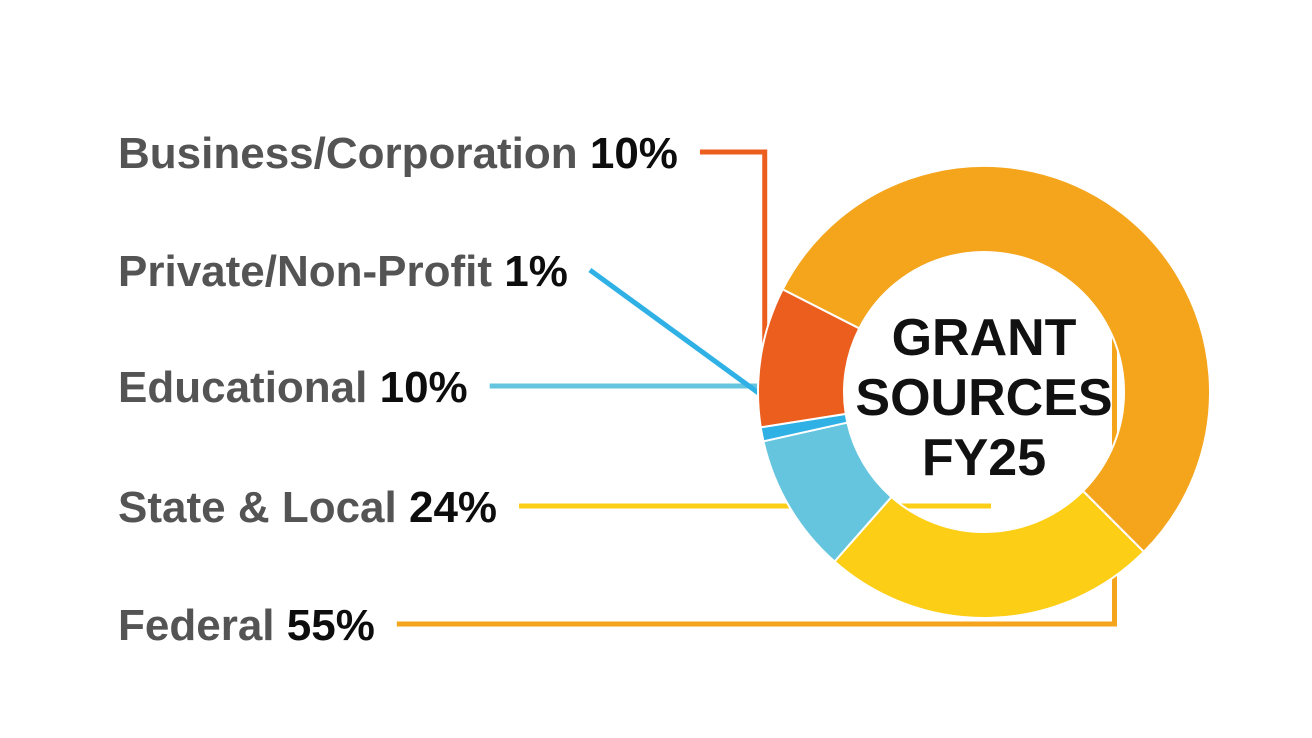  I want to click on label-name-state-local: State & Local, so click(263, 507).